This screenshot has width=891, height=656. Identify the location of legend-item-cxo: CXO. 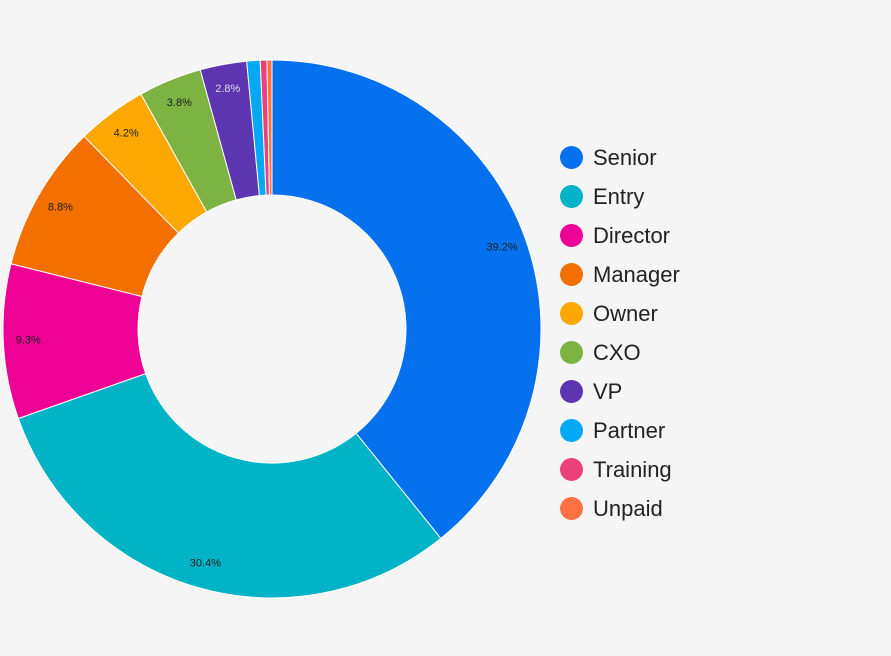
(620, 352).